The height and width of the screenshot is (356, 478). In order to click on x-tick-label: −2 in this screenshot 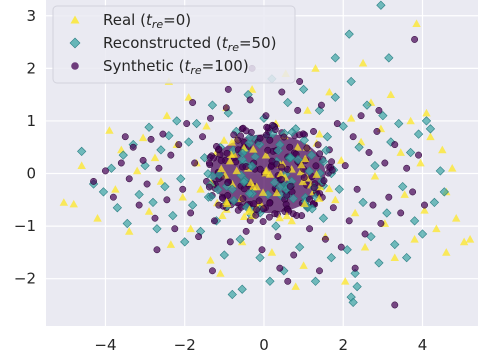, I will do `click(185, 345)`.